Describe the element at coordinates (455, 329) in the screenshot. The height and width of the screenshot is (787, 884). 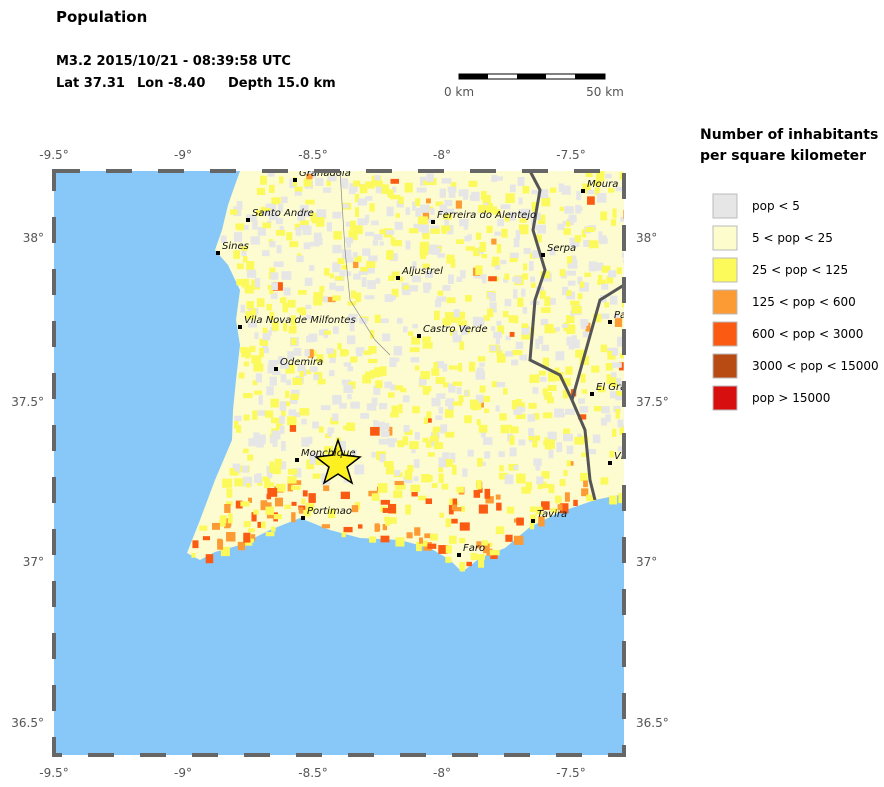
I see `place-label: Castro Verde` at that location.